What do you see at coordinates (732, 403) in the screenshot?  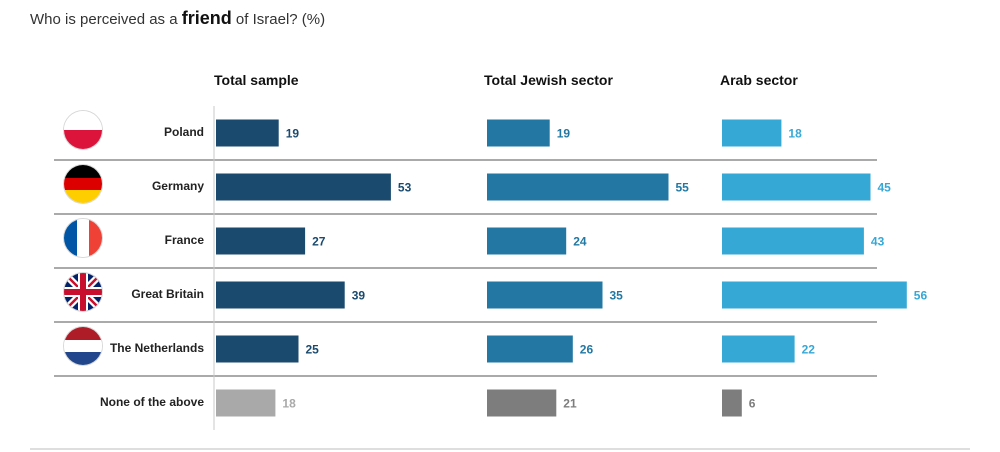 I see `bar-arab-sector-none-of-the-above` at bounding box center [732, 403].